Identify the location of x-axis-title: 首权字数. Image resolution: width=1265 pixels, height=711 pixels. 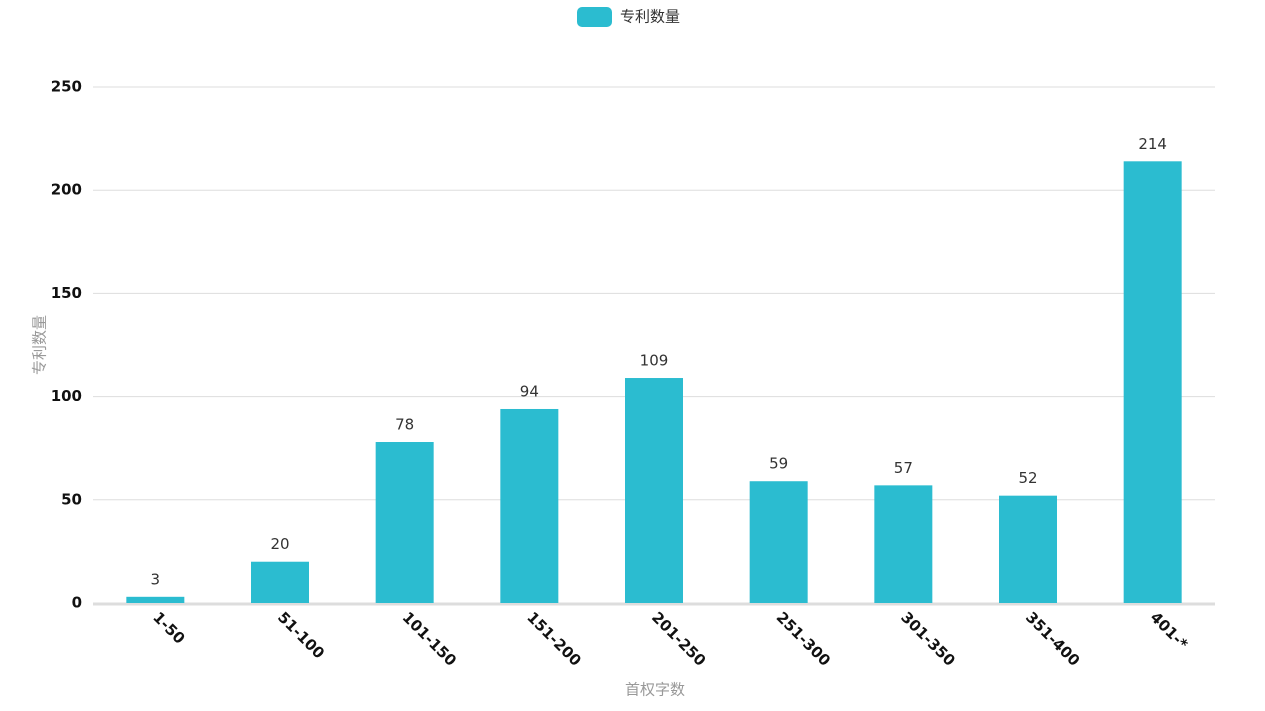
(655, 690).